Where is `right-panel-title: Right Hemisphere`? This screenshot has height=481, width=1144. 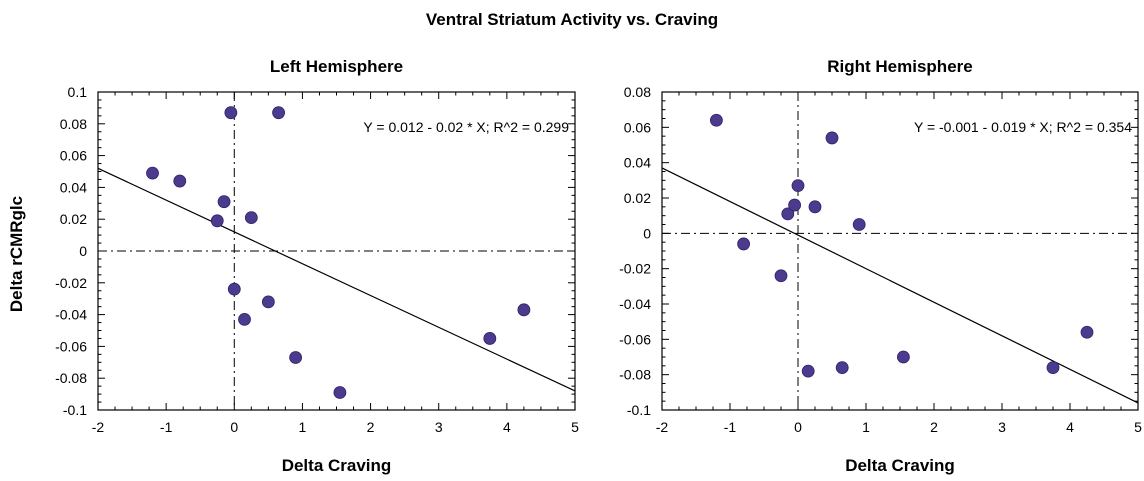 right-panel-title: Right Hemisphere is located at coordinates (899, 66).